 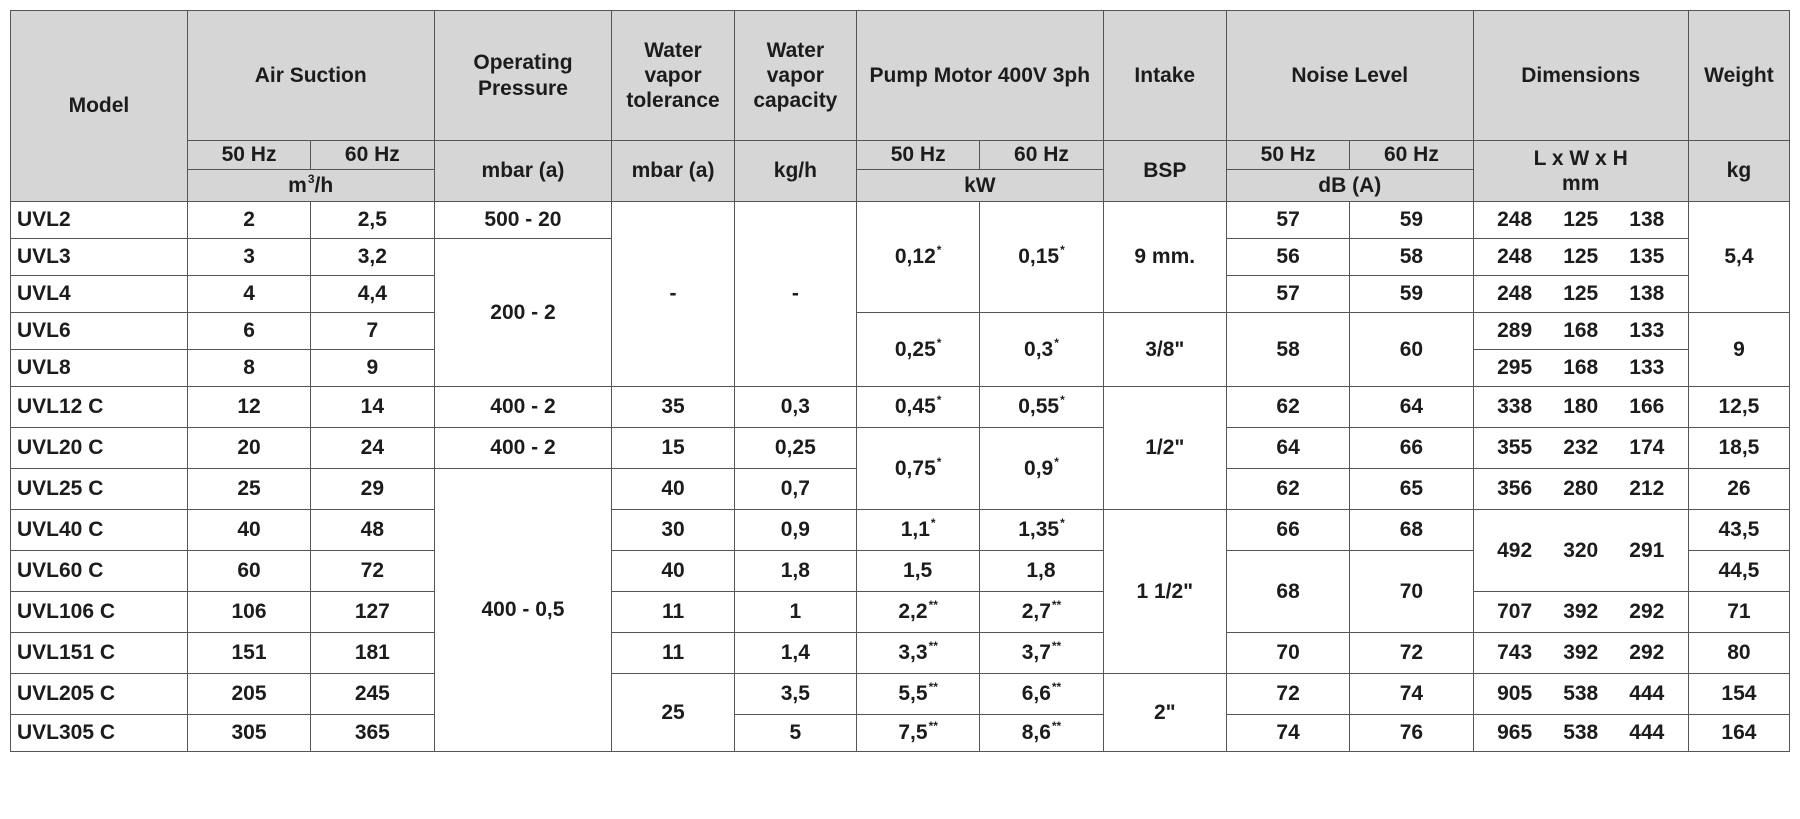 I want to click on header-air-suction: Air Suction, so click(x=310, y=75).